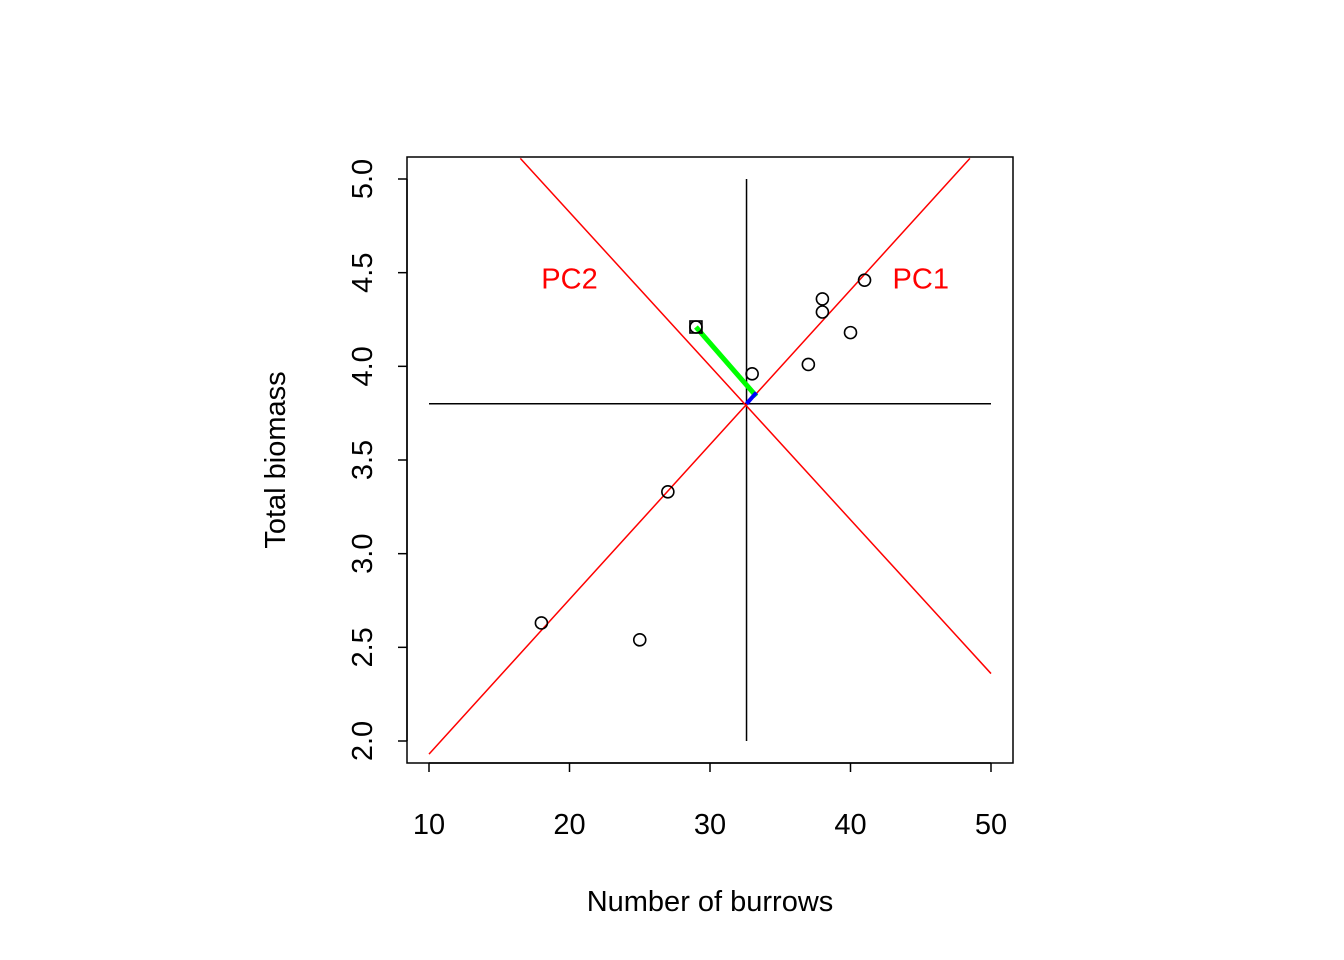 The image size is (1344, 960). What do you see at coordinates (710, 902) in the screenshot?
I see `x-axis-title: Number of burrows` at bounding box center [710, 902].